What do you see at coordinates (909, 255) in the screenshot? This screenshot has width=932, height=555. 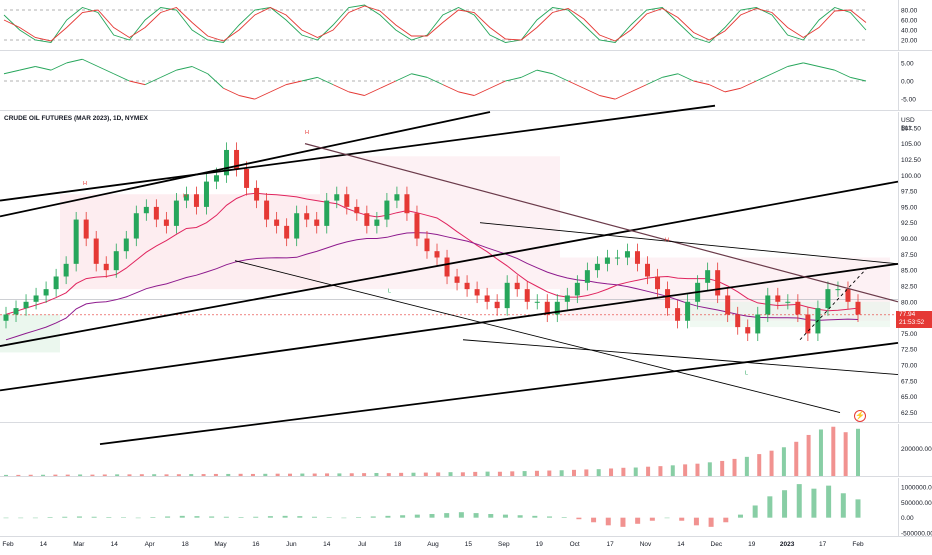 I see `price-tick-label: 87.50` at bounding box center [909, 255].